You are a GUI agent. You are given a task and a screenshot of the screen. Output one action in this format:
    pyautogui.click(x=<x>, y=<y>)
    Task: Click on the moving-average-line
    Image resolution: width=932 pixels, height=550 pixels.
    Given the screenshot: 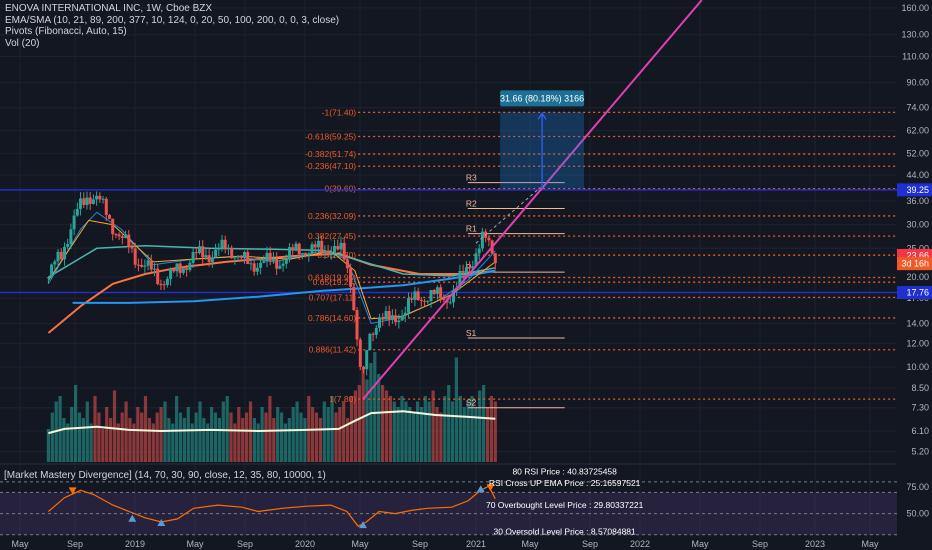 What is the action you would take?
    pyautogui.click(x=284, y=286)
    